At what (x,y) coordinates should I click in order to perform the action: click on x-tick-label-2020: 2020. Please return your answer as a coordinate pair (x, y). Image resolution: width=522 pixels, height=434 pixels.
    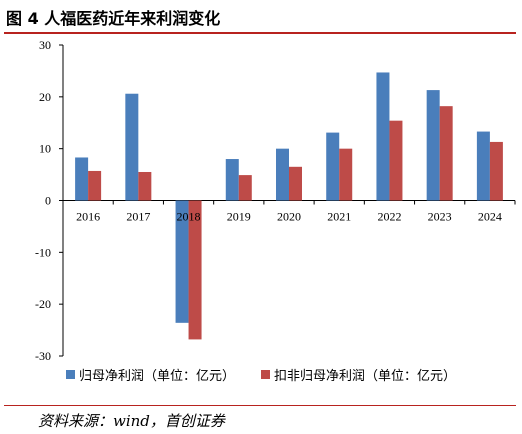
    Looking at the image, I should click on (289, 217).